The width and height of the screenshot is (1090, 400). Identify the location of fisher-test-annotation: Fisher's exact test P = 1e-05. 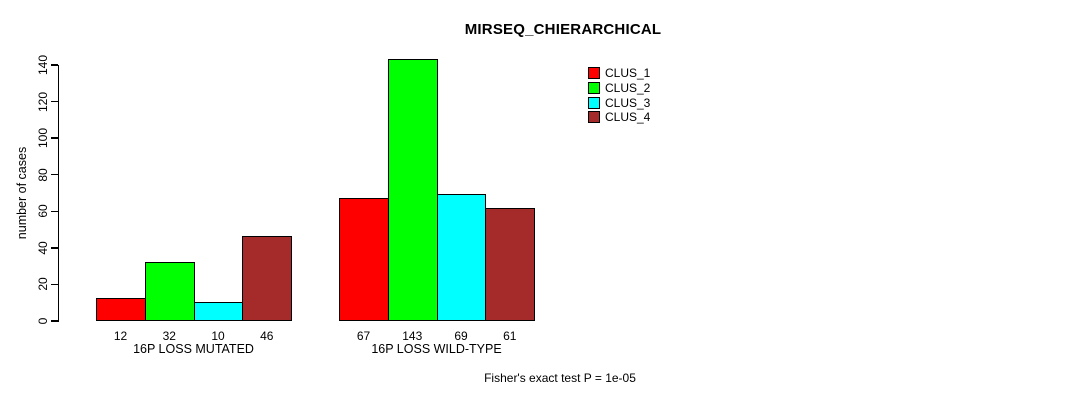
(560, 378).